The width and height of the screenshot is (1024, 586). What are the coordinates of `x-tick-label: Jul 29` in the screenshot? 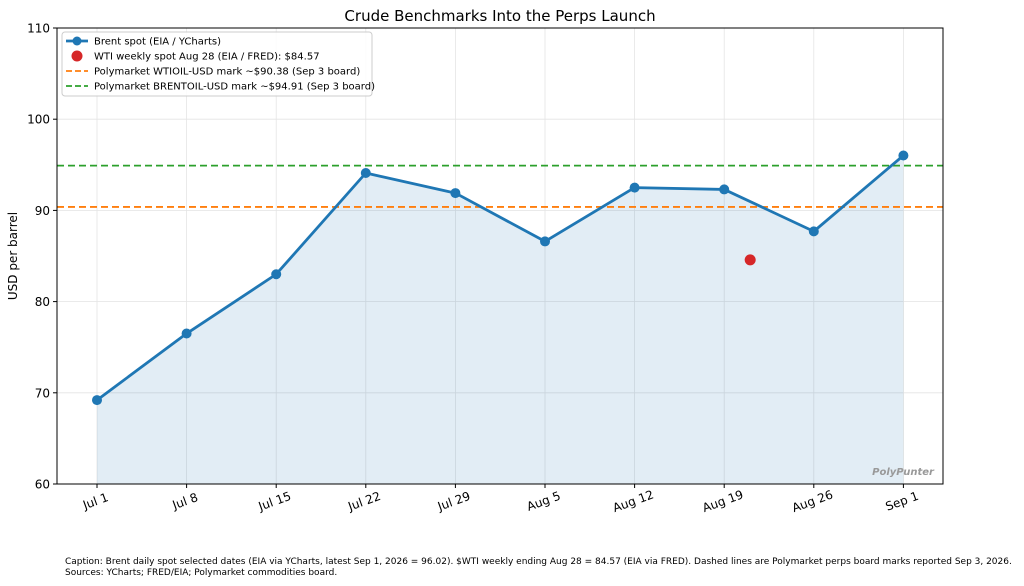 It's located at (453, 501).